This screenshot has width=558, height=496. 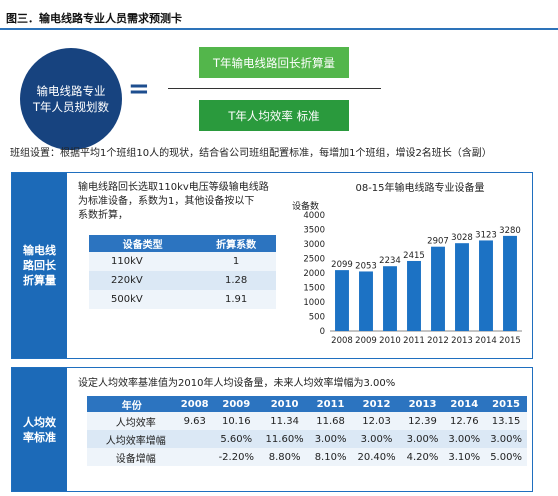 I want to click on page-title: 图三．输电线路专业人员需求预测卡, so click(x=94, y=18).